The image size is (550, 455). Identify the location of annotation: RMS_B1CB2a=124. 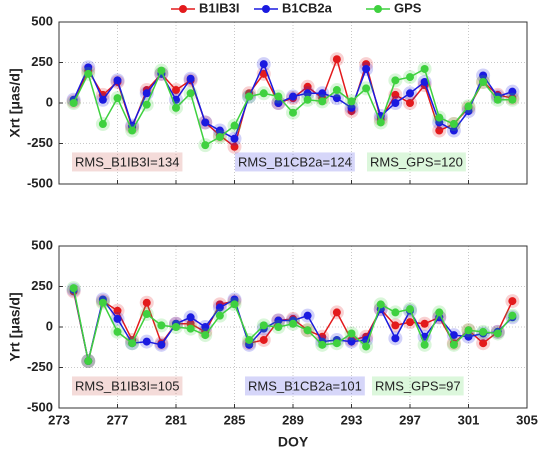
(295, 161).